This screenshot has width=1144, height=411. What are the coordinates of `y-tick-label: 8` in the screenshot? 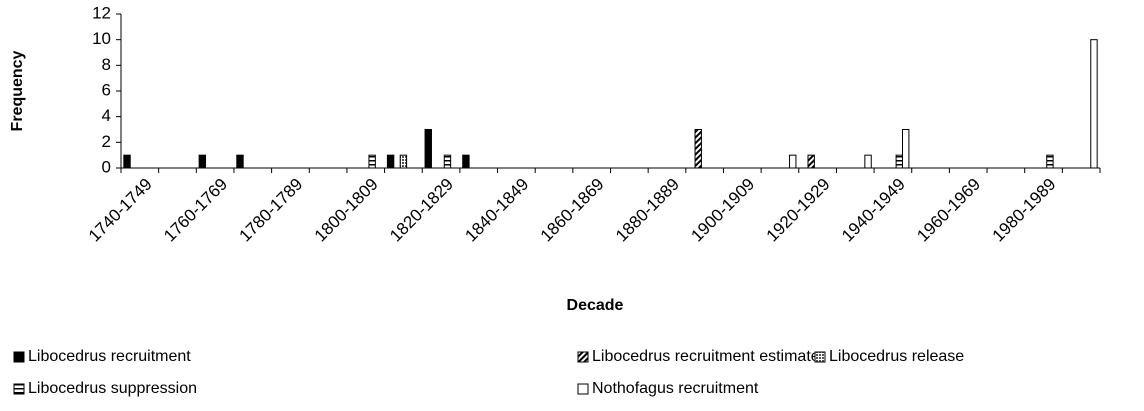 It's located at (106, 64).